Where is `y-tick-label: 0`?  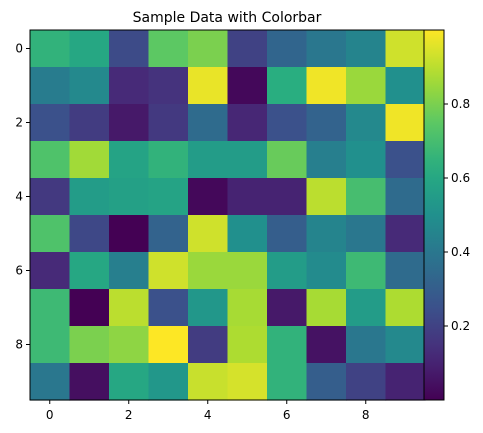
y-tick-label: 0 is located at coordinates (19, 49).